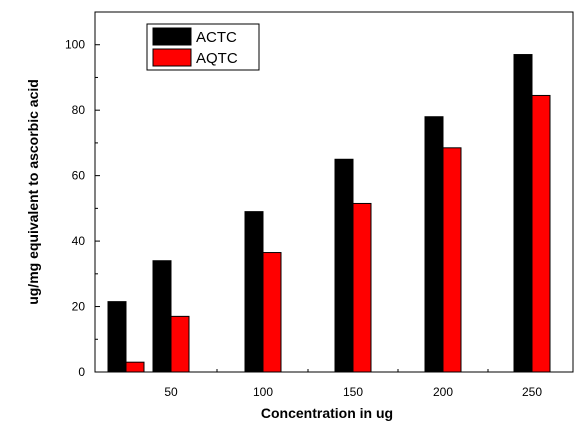 This screenshot has width=584, height=435. What do you see at coordinates (79, 241) in the screenshot?
I see `y-tick-label: 40` at bounding box center [79, 241].